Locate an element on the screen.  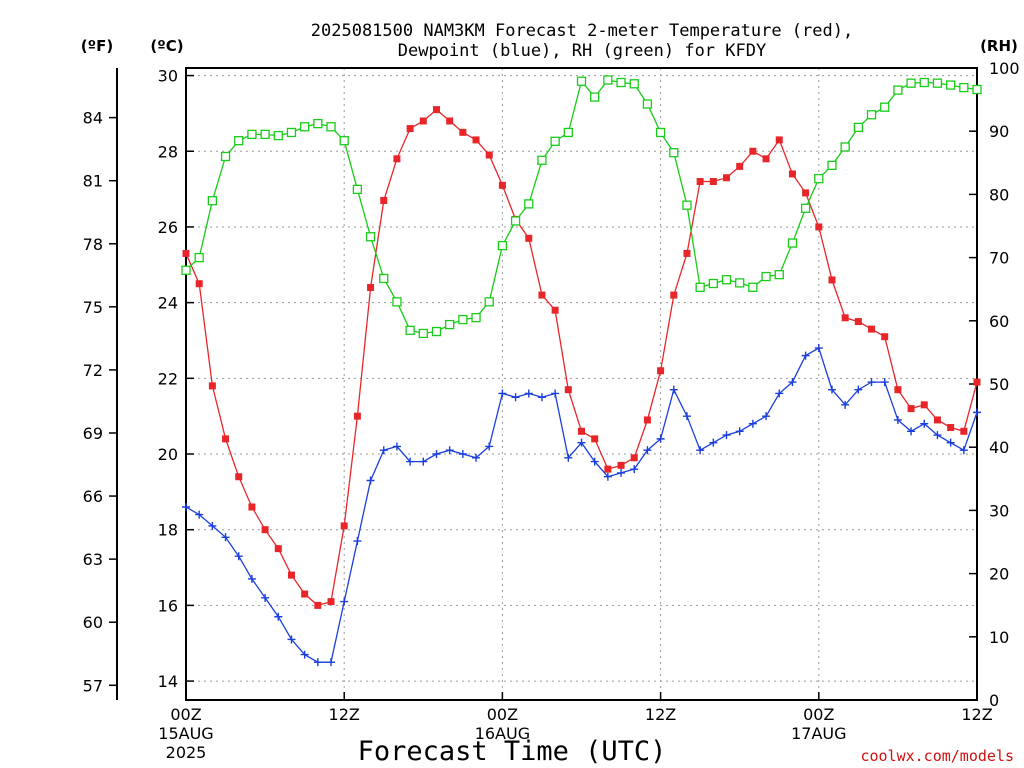
x-tick-label: 2025 is located at coordinates (186, 752).